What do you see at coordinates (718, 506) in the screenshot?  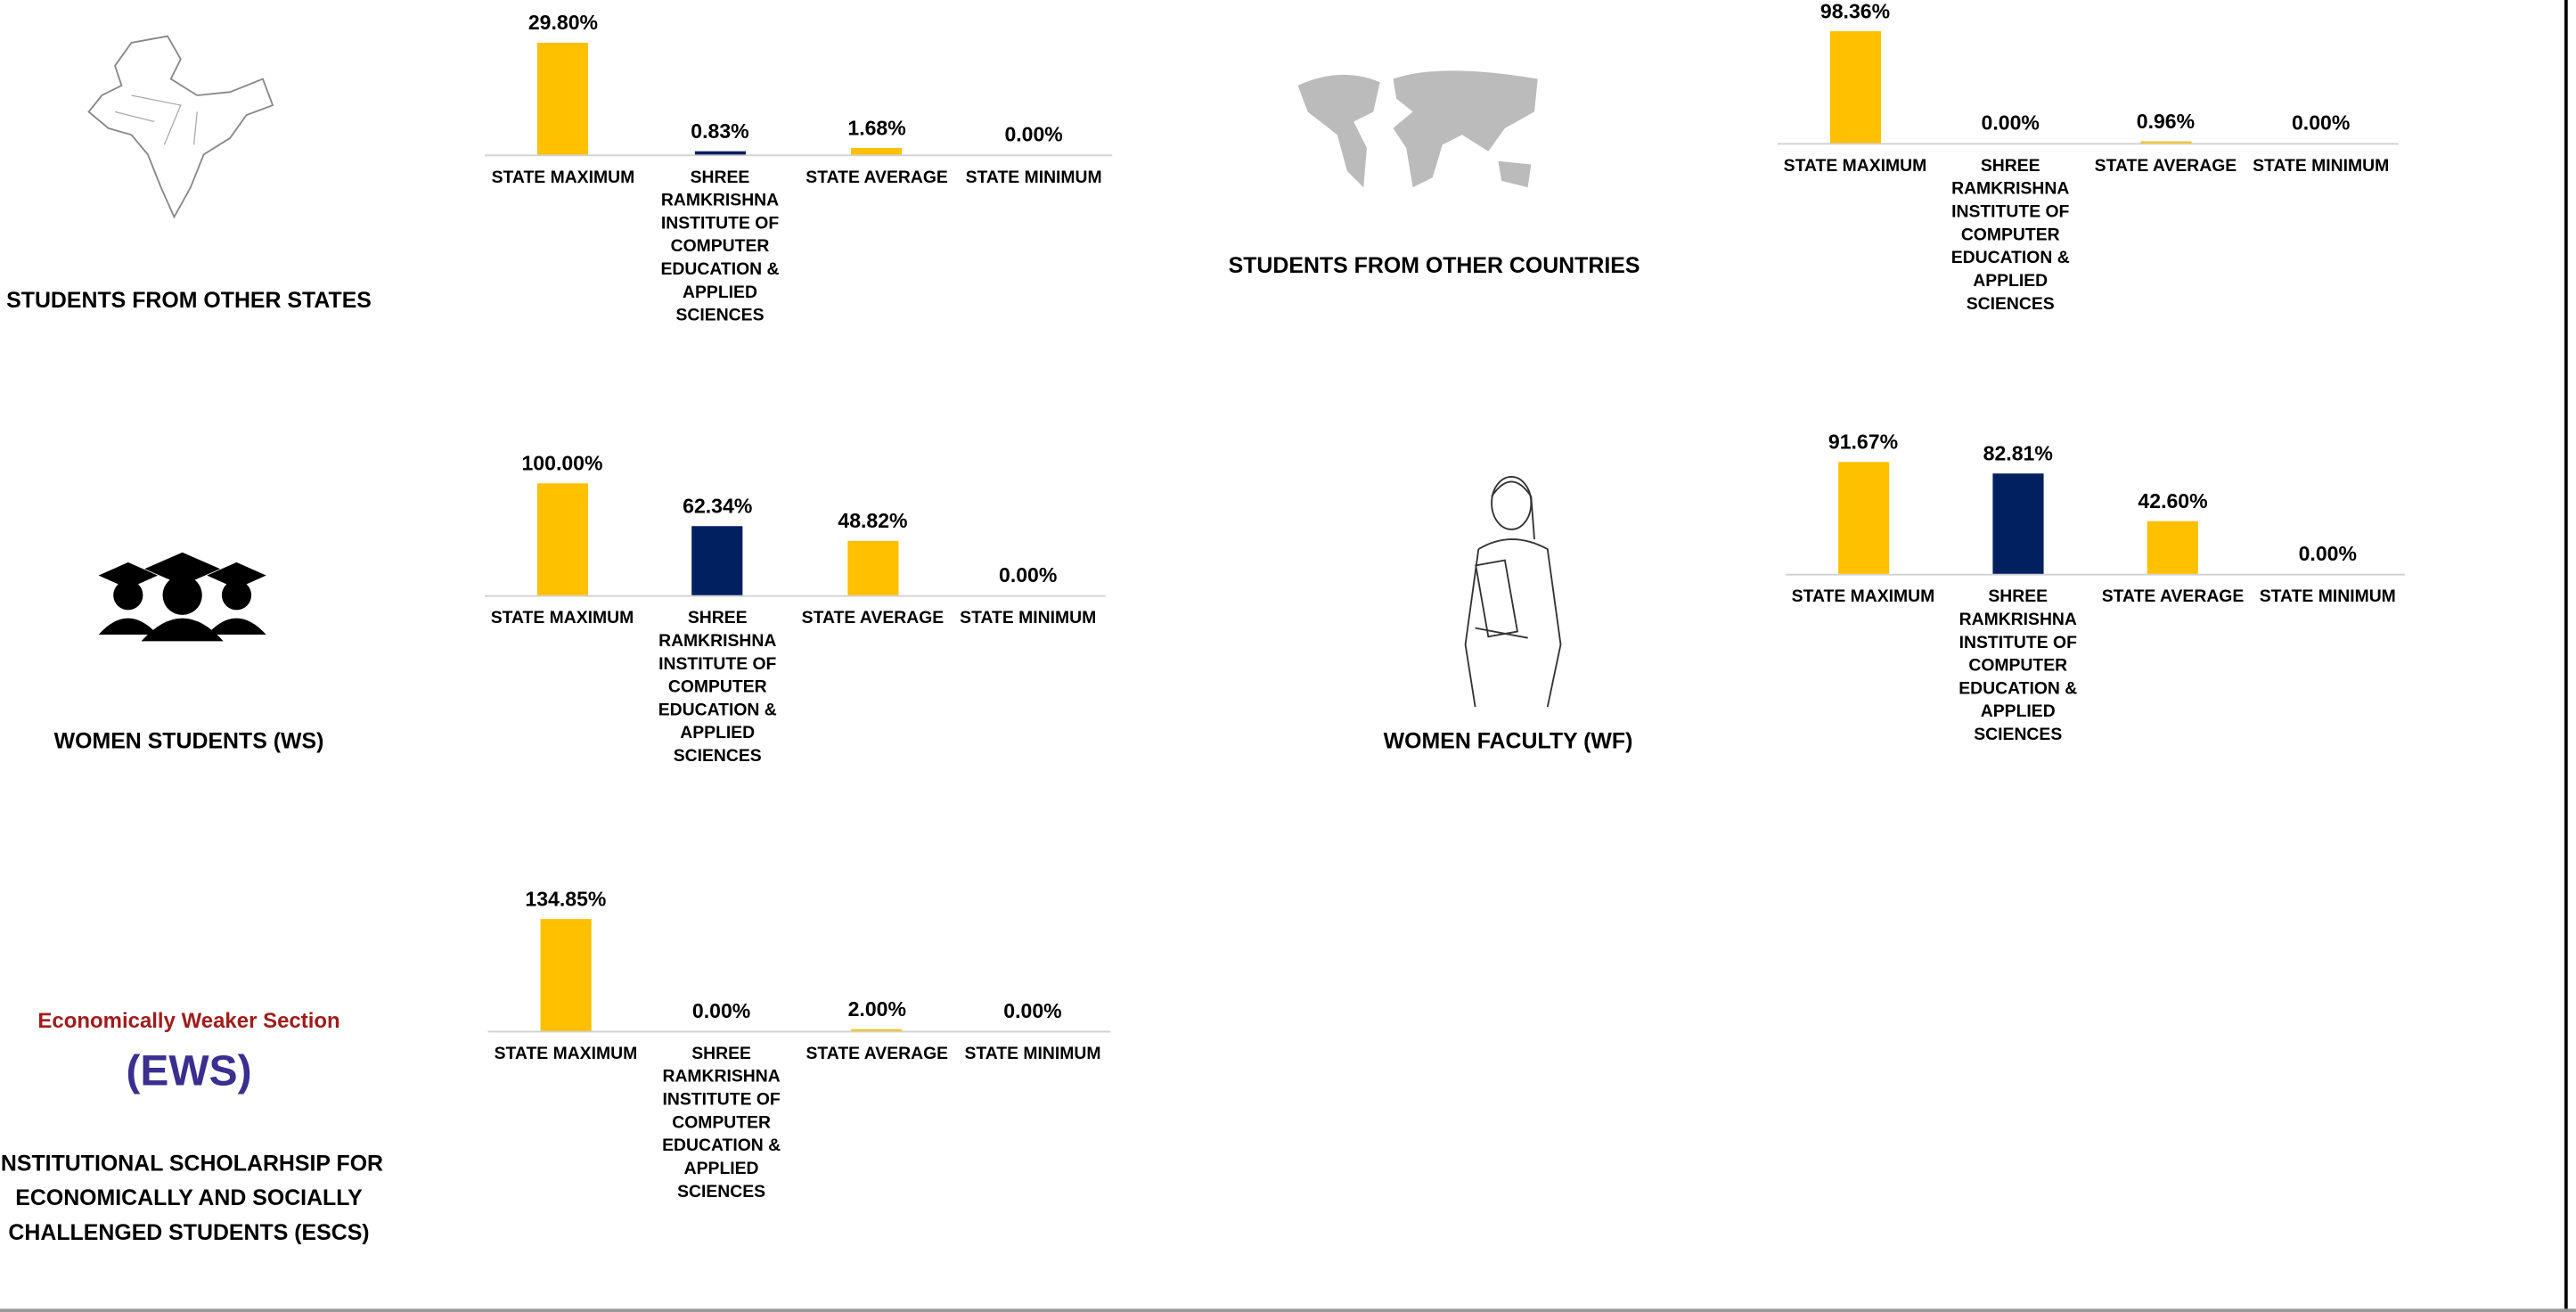 I see `value-label: 62.34%` at bounding box center [718, 506].